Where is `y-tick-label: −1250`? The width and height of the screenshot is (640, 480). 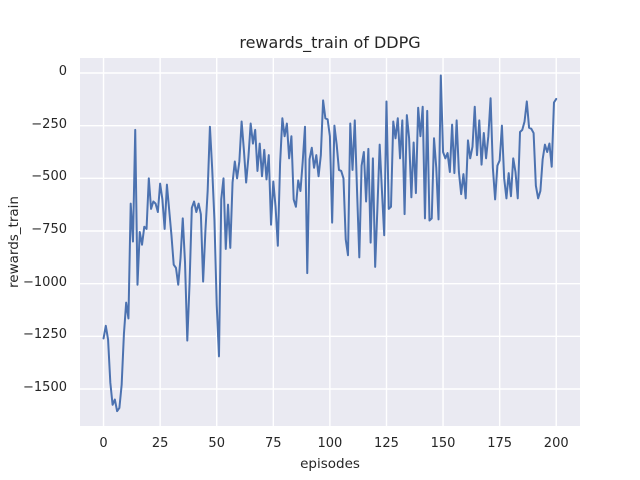
y-tick-label: −1250 is located at coordinates (45, 335).